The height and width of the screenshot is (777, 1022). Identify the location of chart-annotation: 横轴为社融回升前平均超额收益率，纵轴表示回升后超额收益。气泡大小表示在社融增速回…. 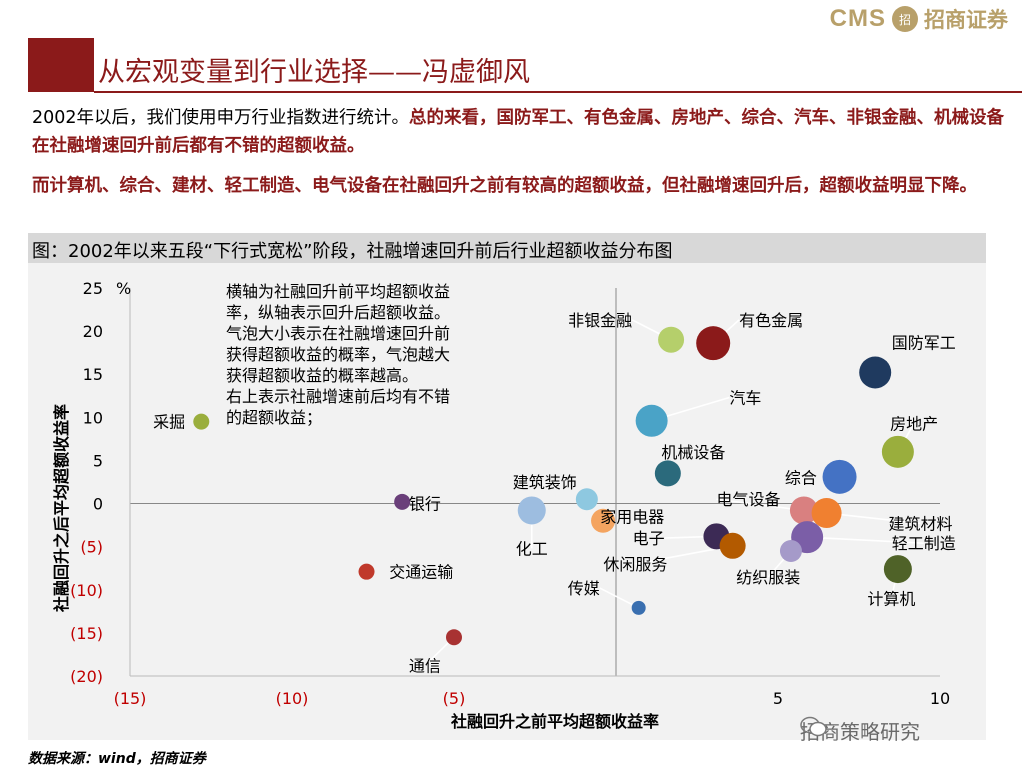
(338, 354).